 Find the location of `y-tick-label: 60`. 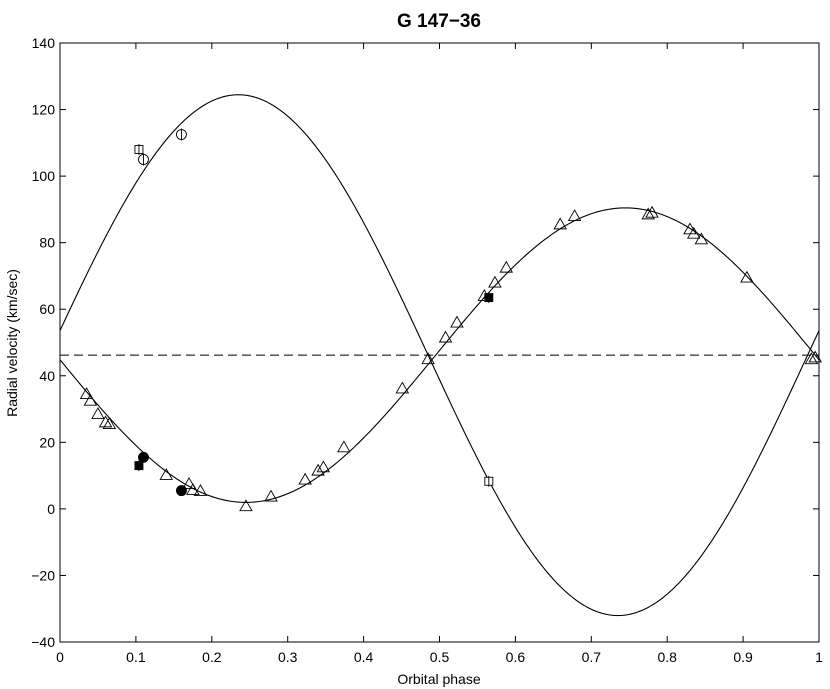

y-tick-label: 60 is located at coordinates (47, 309).